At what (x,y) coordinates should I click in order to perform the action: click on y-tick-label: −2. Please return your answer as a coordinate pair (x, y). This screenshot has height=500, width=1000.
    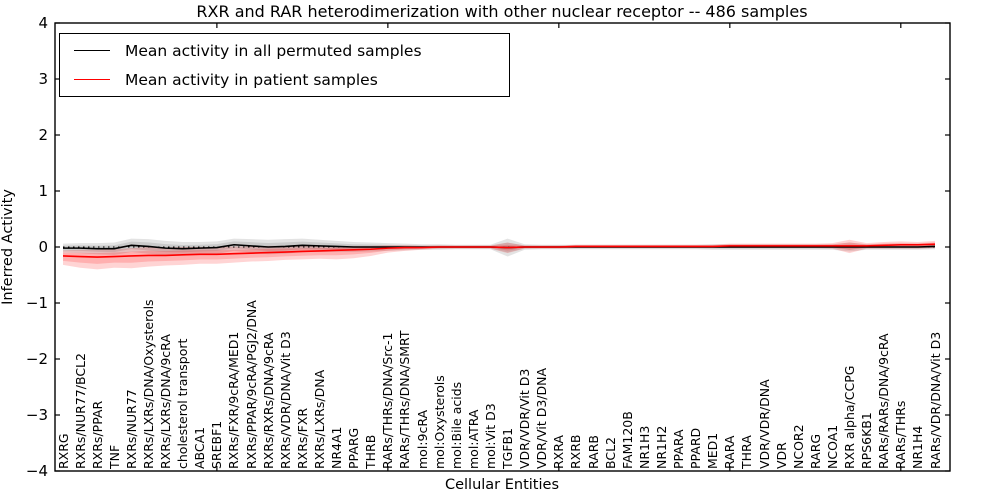
    Looking at the image, I should click on (36, 359).